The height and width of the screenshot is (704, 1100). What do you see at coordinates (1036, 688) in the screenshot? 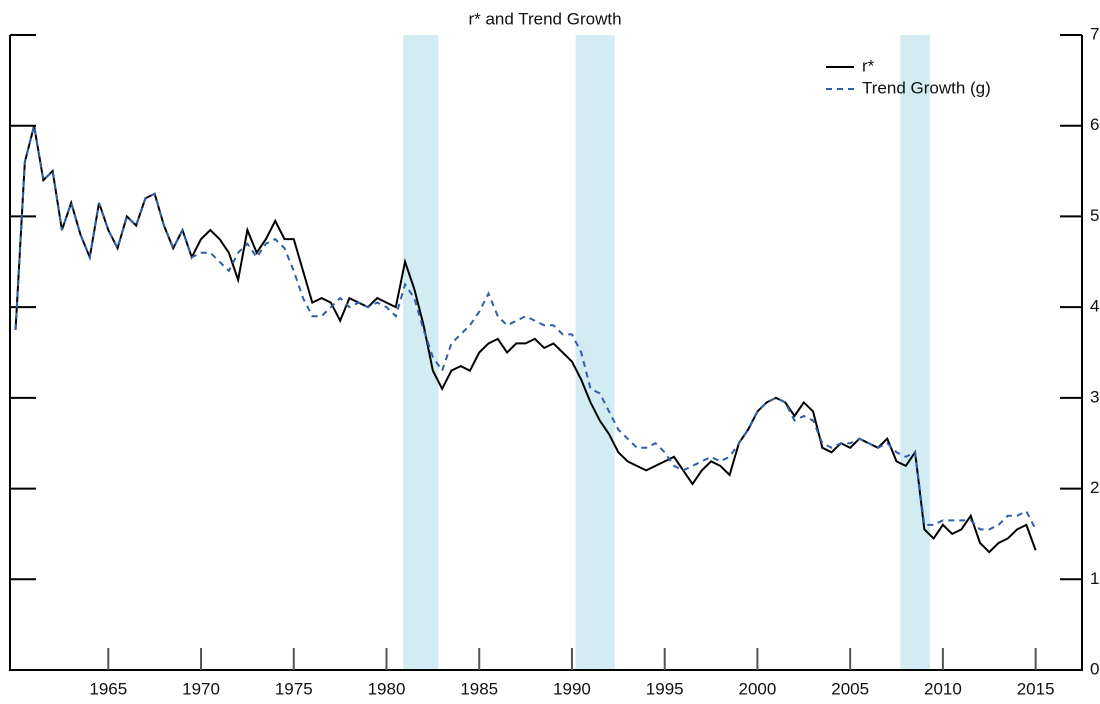
I see `x-tick-label: 2015` at bounding box center [1036, 688].